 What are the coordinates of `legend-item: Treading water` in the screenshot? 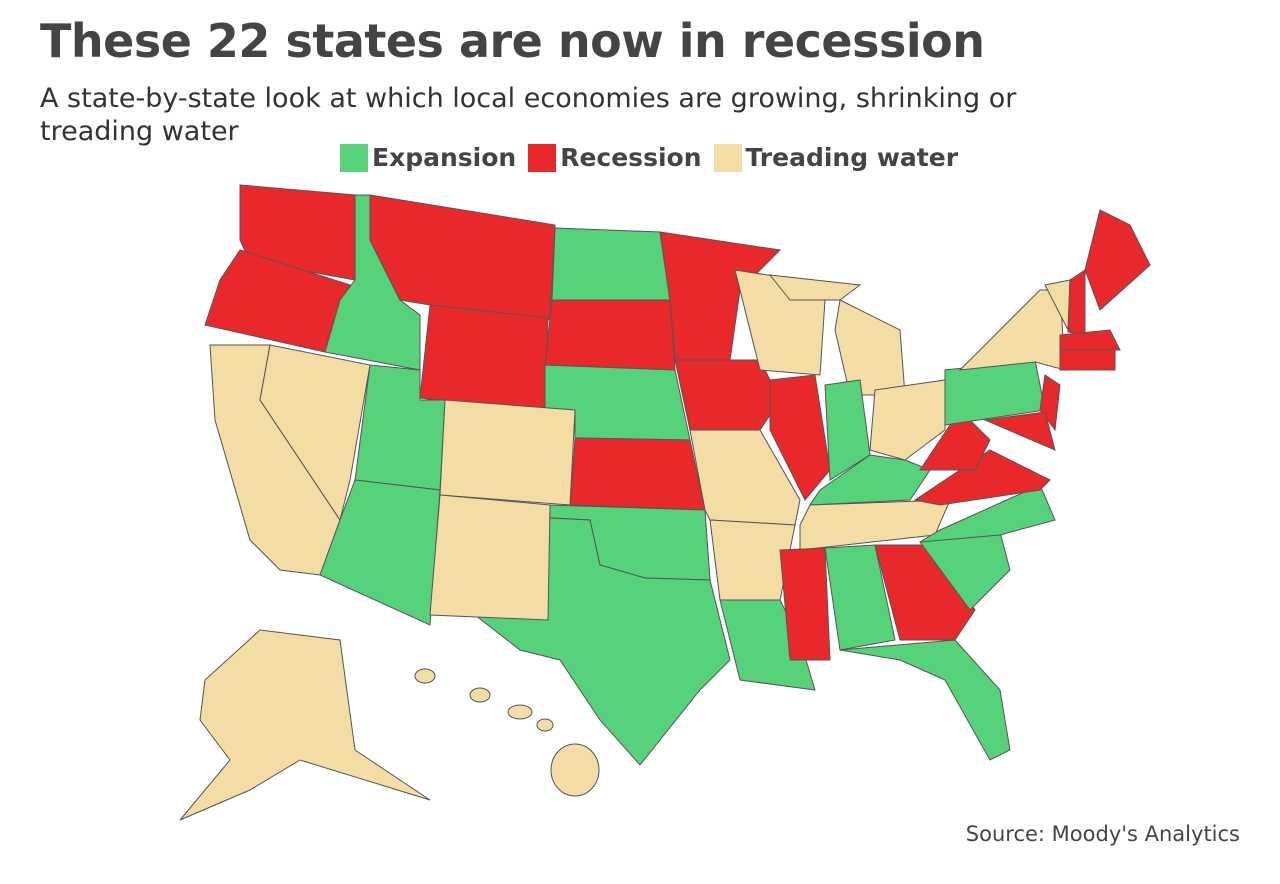 It's located at (836, 157).